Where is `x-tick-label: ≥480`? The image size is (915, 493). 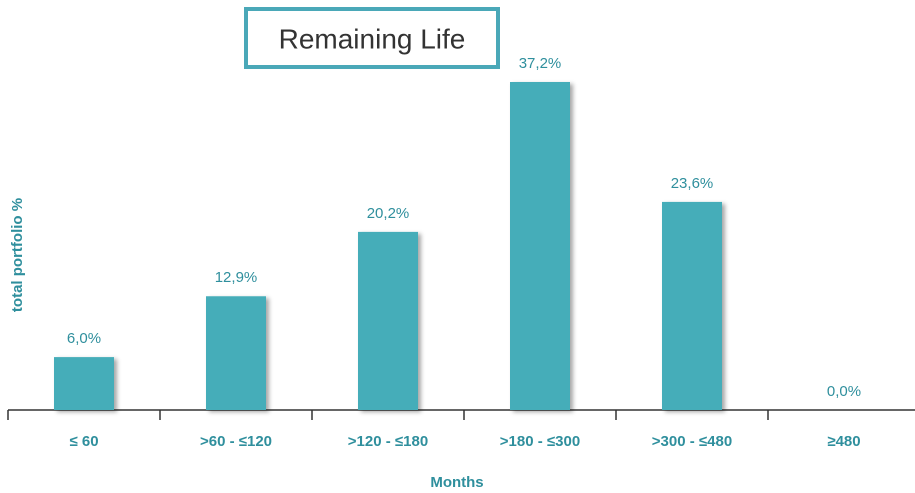
x-tick-label: ≥480 is located at coordinates (843, 441).